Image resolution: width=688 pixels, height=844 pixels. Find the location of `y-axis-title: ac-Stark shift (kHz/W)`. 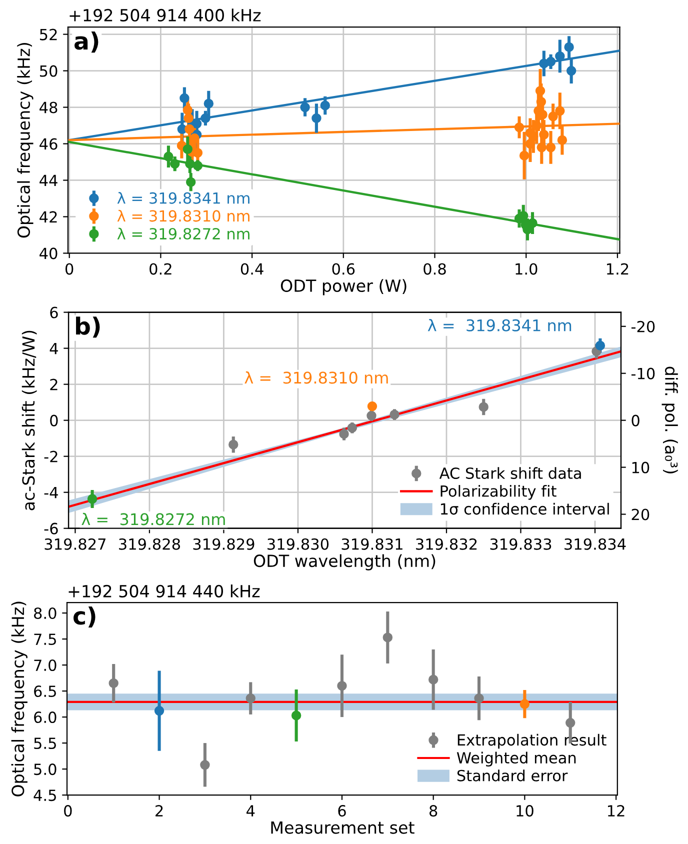

y-axis-title: ac-Stark shift (kHz/W) is located at coordinates (29, 420).